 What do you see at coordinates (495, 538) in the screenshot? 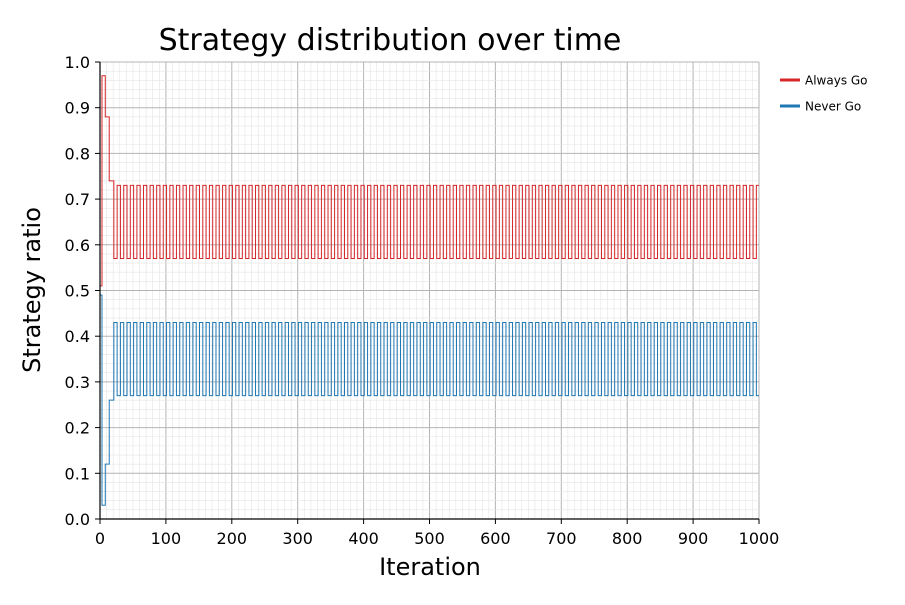
I see `x-tick-label: 600` at bounding box center [495, 538].